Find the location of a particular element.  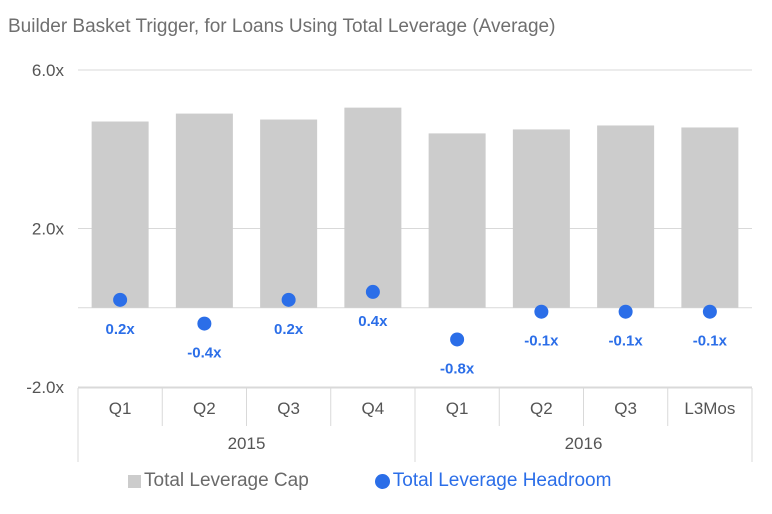

legend-item-dot: Total Leverage Headroom is located at coordinates (460, 481).